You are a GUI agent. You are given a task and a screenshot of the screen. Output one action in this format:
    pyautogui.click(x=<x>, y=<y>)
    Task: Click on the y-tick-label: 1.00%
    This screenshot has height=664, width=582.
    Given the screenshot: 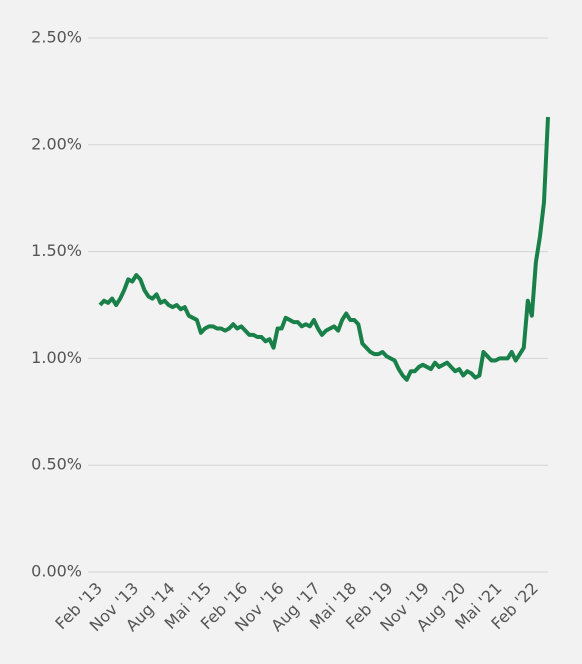 What is the action you would take?
    pyautogui.click(x=56, y=357)
    